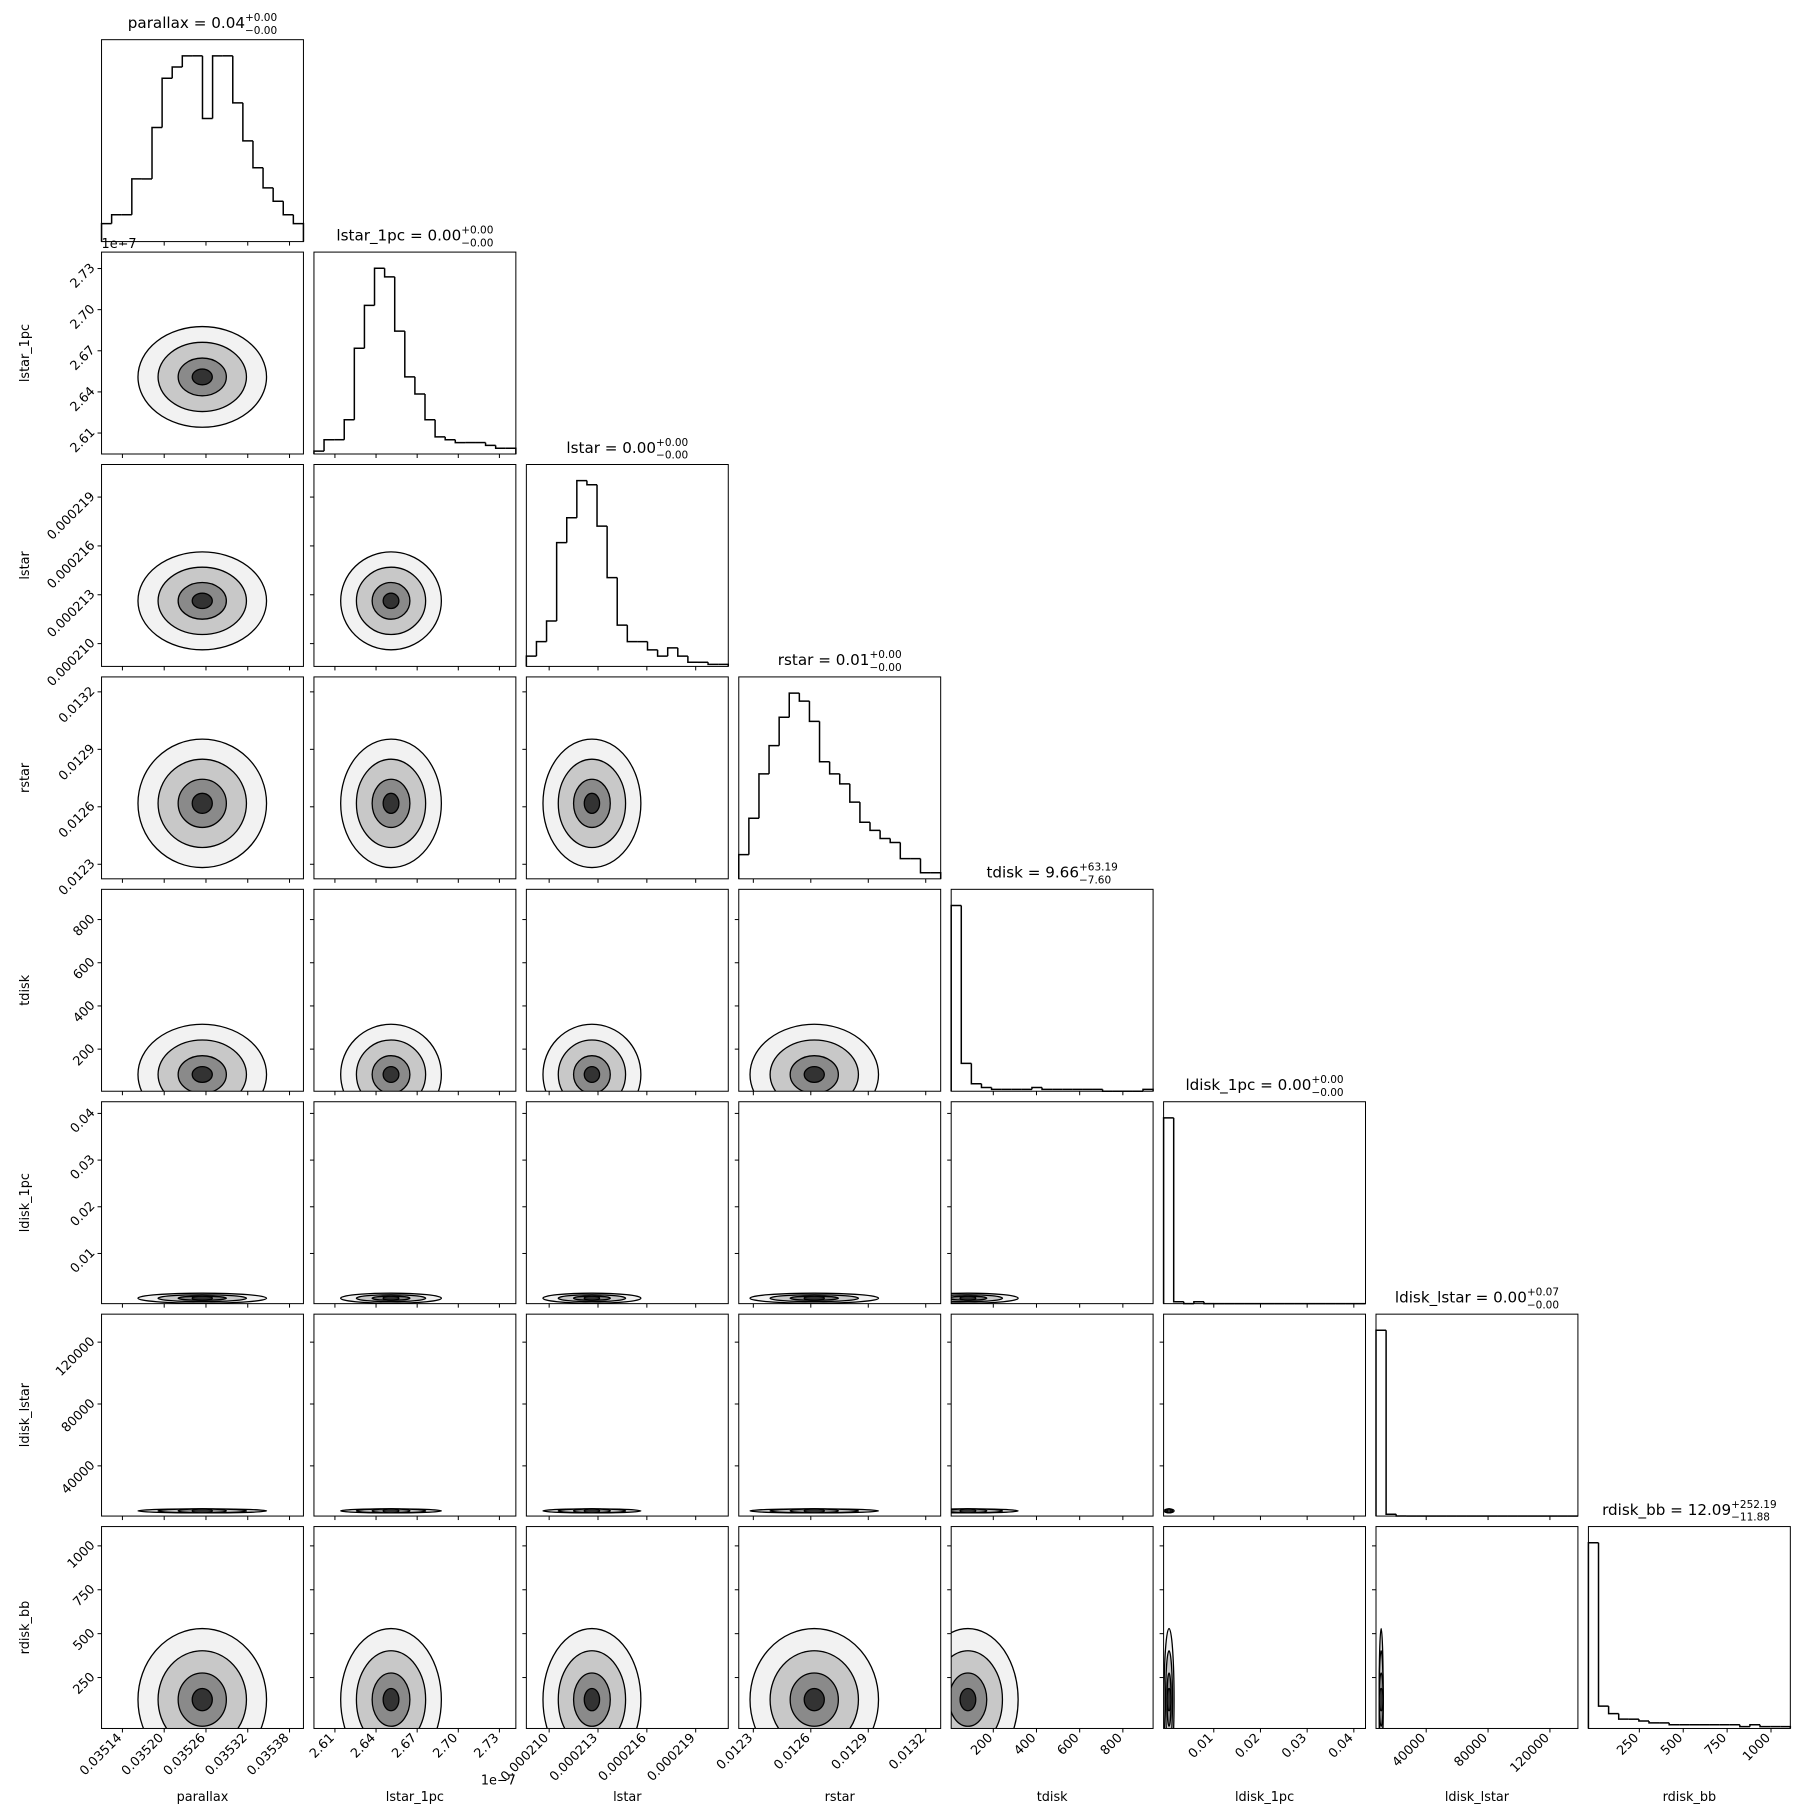 The height and width of the screenshot is (1809, 1809). I want to click on x-tick-label: 2.73, so click(486, 1746).